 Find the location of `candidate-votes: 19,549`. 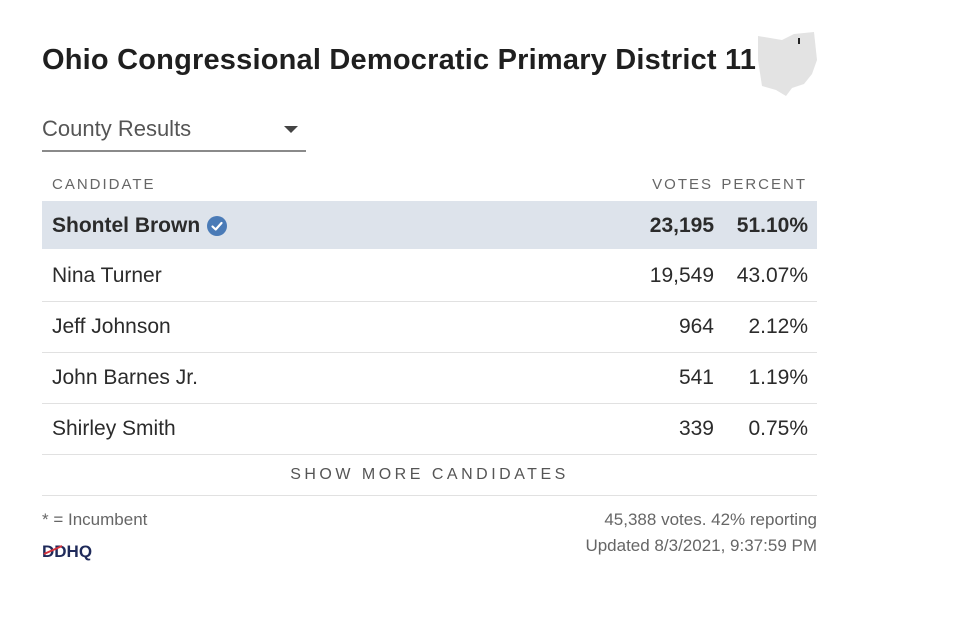

candidate-votes: 19,549 is located at coordinates (681, 275).